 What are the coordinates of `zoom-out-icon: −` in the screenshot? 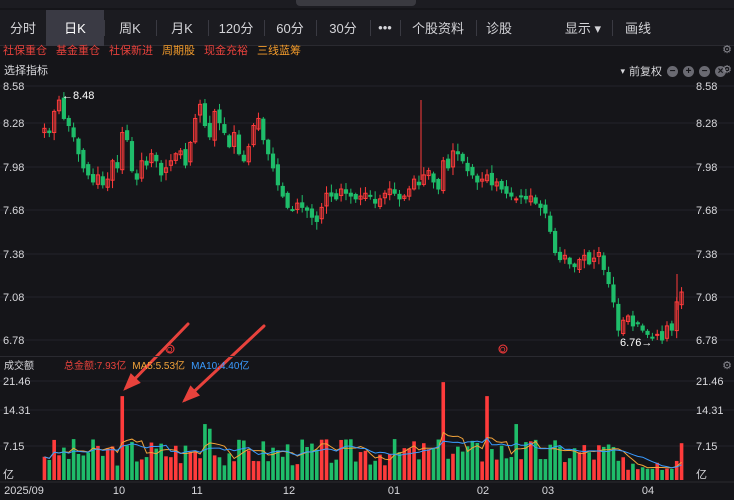 It's located at (672, 71).